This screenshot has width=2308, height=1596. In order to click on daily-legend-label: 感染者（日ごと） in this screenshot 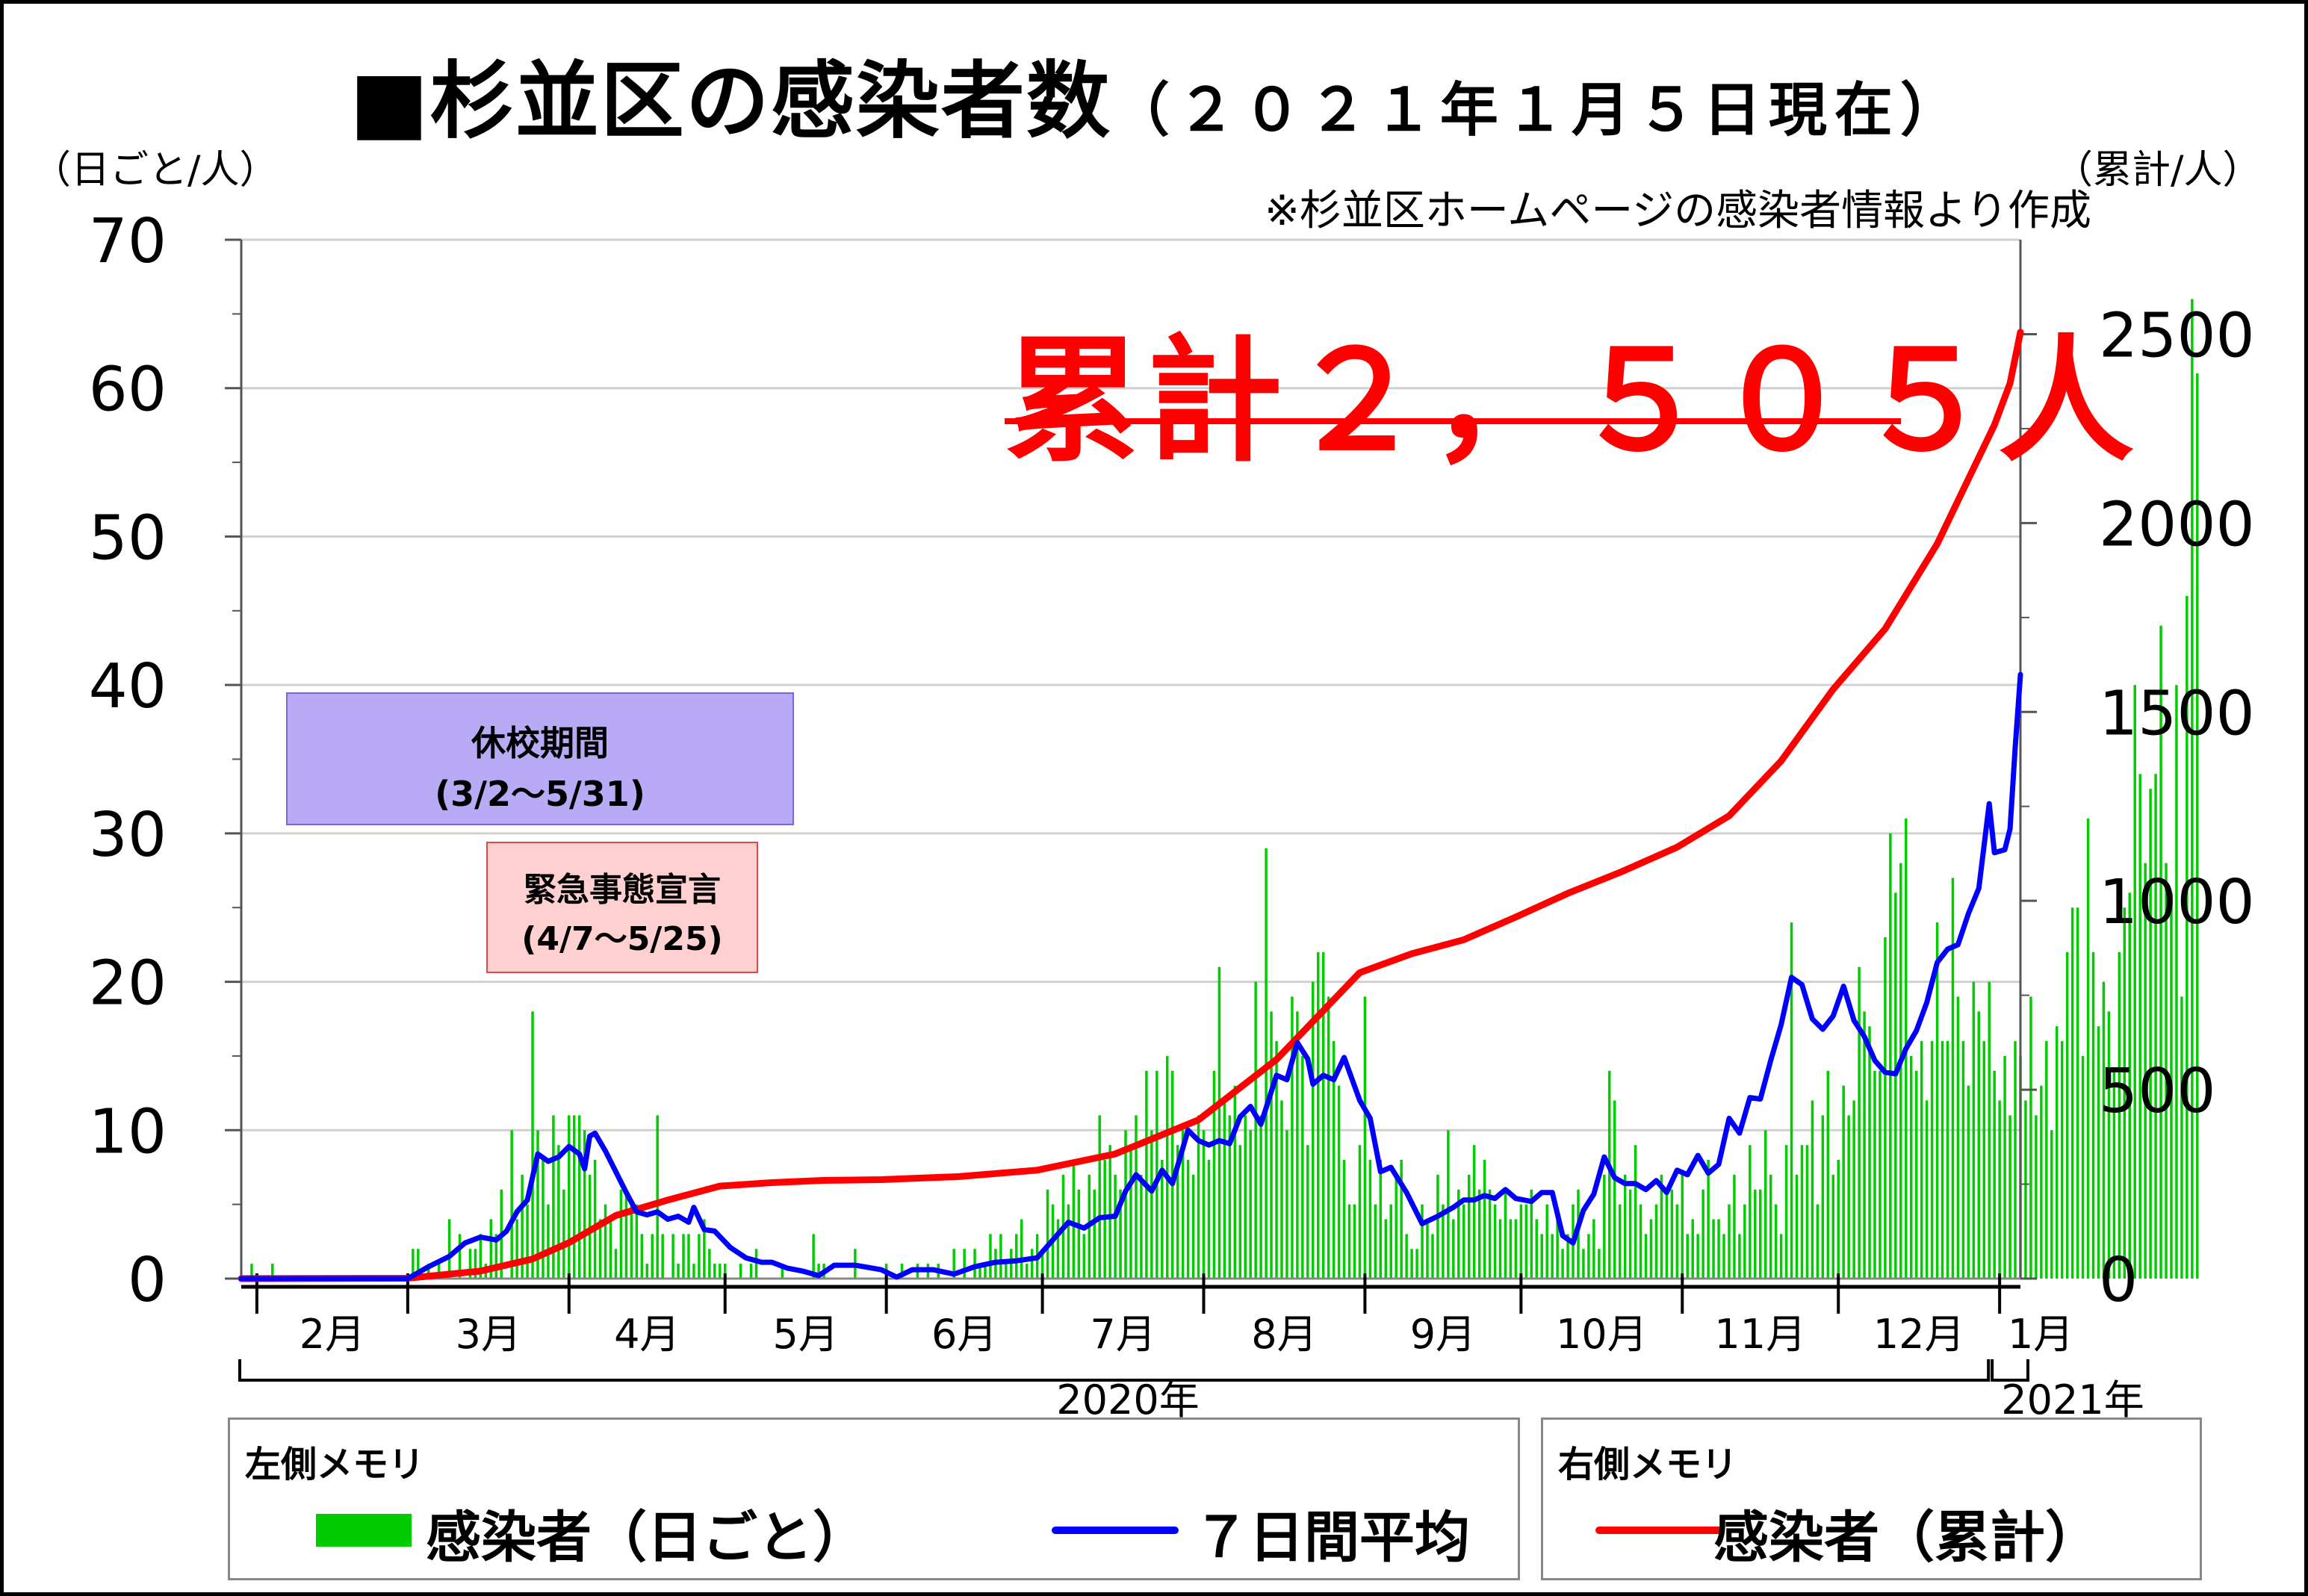, I will do `click(647, 1538)`.